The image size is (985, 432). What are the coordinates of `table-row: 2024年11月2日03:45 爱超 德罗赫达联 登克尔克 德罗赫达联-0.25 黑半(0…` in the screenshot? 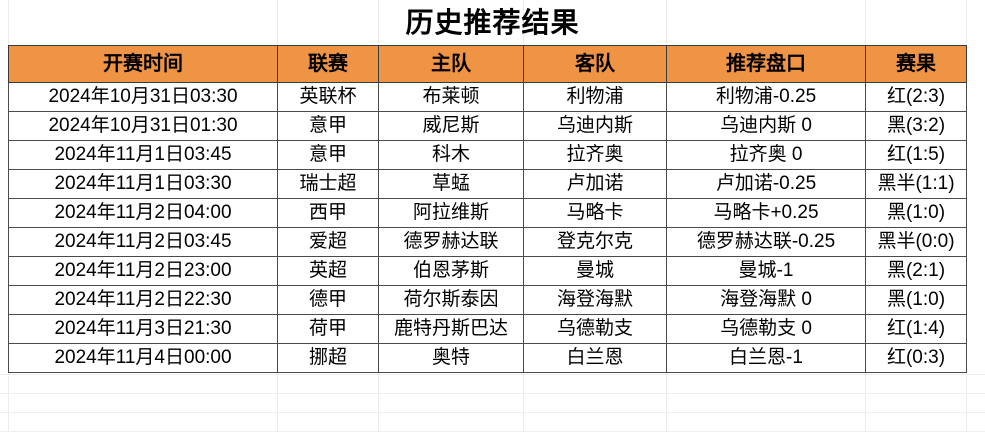 It's located at (487, 242).